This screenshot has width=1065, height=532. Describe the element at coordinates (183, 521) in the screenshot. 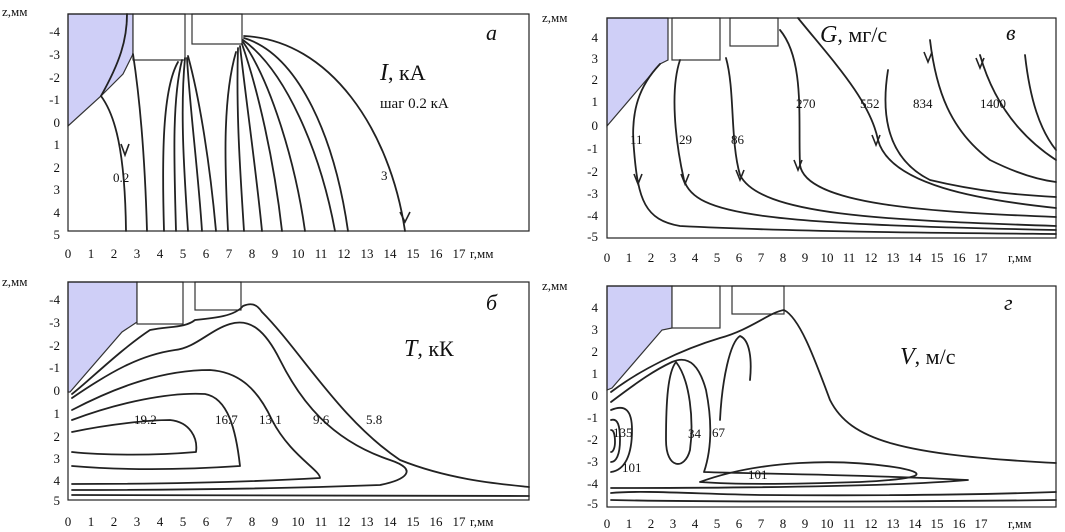

I see `x-tick-label: 5` at that location.